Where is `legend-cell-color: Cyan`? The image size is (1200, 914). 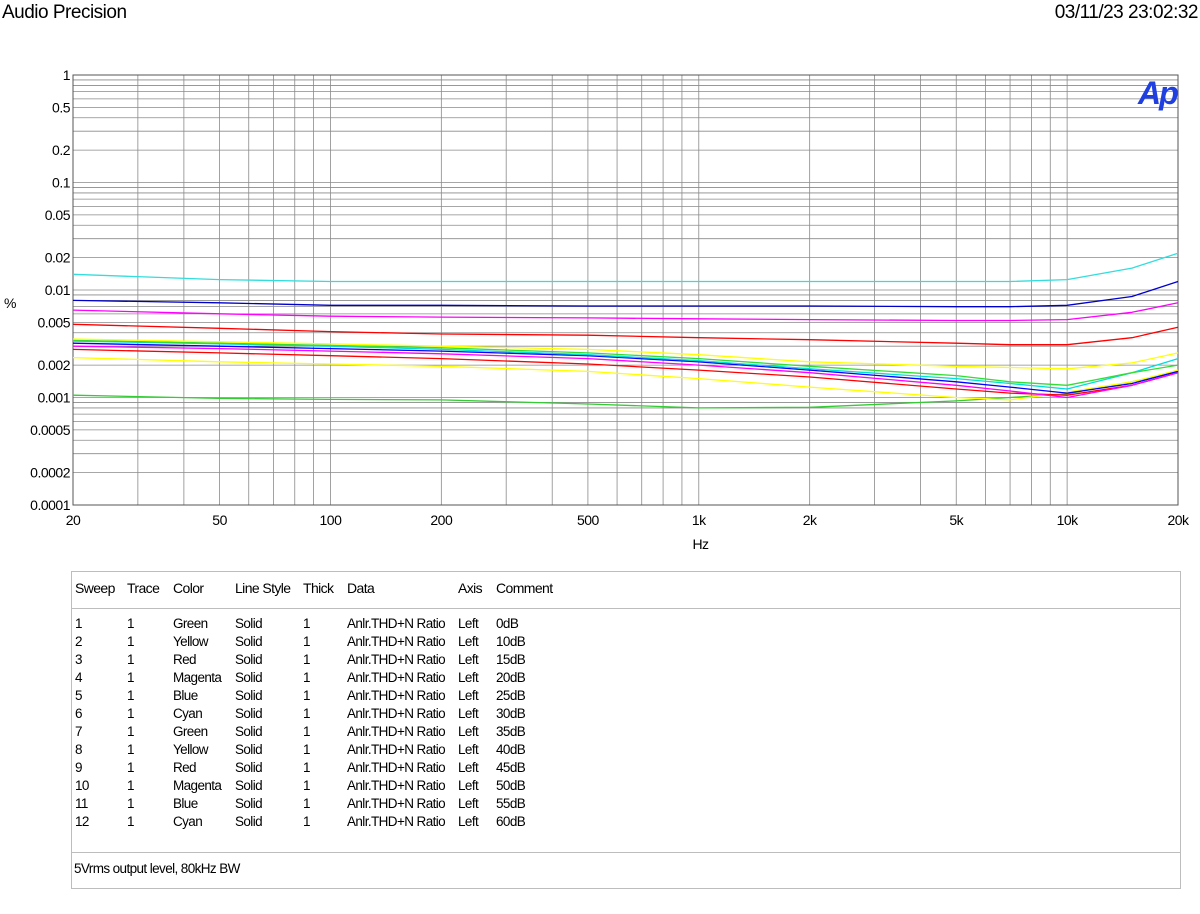
legend-cell-color: Cyan is located at coordinates (188, 821).